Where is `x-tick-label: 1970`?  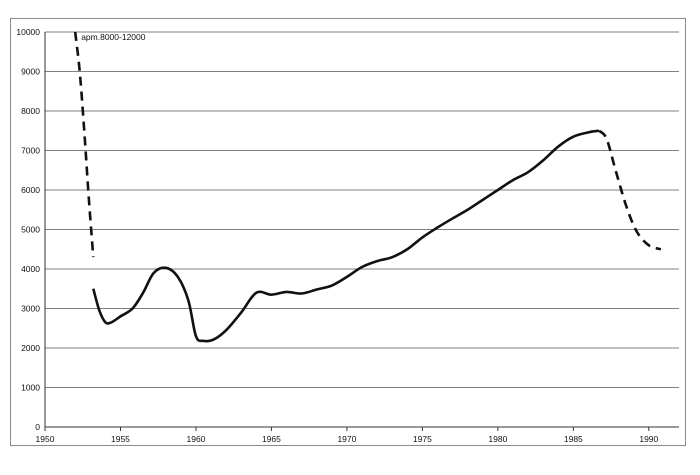 x-tick-label: 1970 is located at coordinates (346, 439).